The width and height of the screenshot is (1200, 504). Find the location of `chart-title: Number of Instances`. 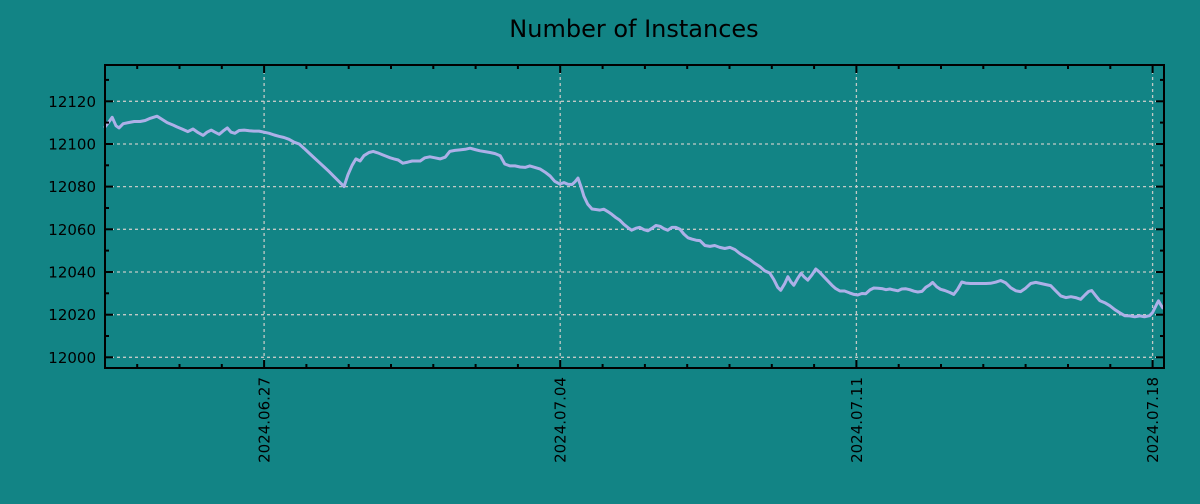

chart-title: Number of Instances is located at coordinates (633, 29).